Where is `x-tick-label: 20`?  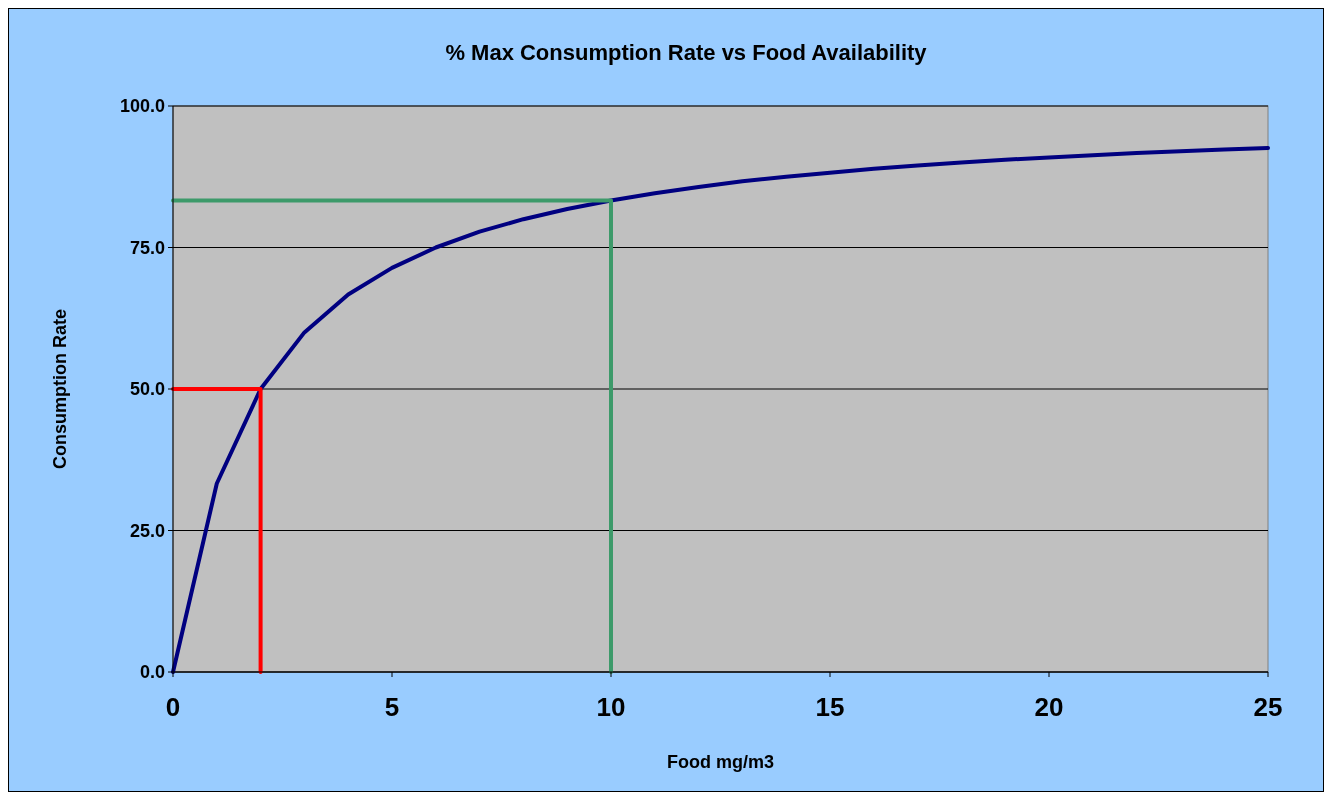 x-tick-label: 20 is located at coordinates (1049, 707).